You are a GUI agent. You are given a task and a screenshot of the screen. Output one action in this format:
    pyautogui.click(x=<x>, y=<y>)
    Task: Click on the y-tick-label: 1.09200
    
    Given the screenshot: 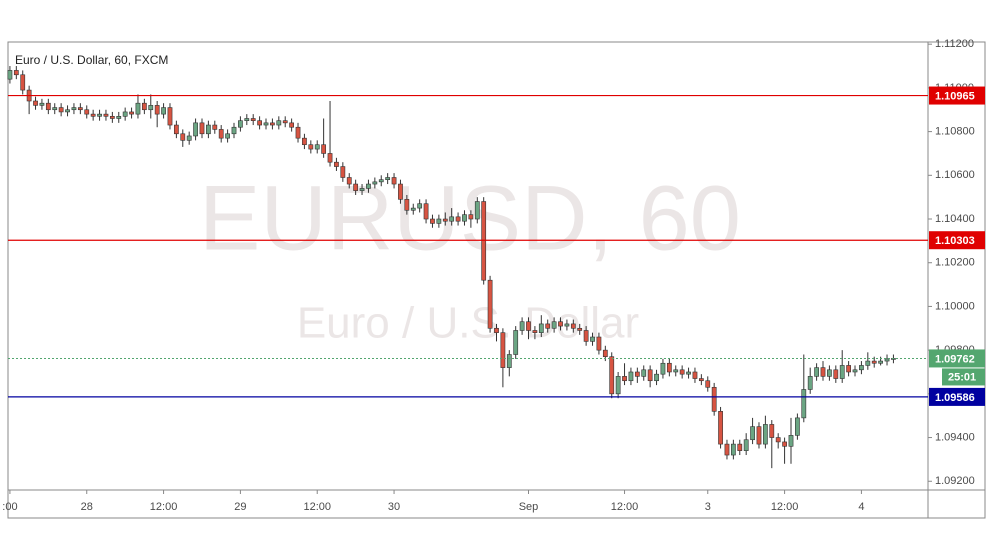 What is the action you would take?
    pyautogui.click(x=955, y=481)
    